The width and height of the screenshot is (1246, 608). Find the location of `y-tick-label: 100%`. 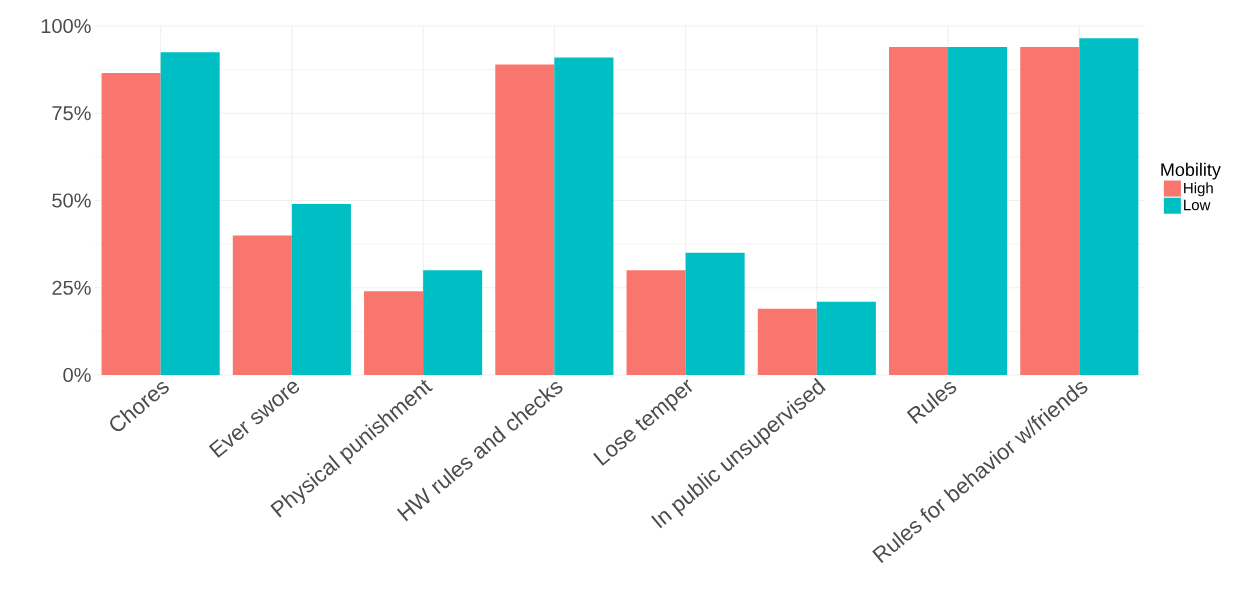

y-tick-label: 100% is located at coordinates (66, 26).